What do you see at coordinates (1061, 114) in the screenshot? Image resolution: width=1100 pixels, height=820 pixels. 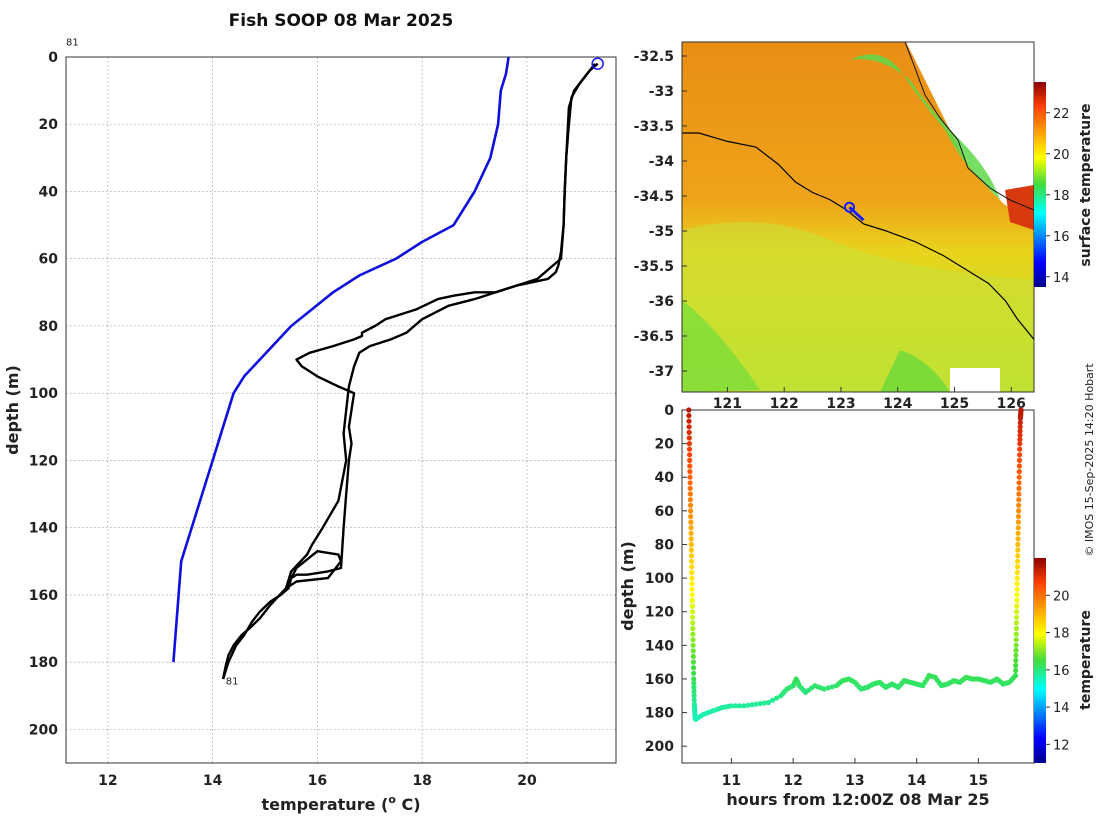 I see `map-colorbar-tick-label: 22` at bounding box center [1061, 114].